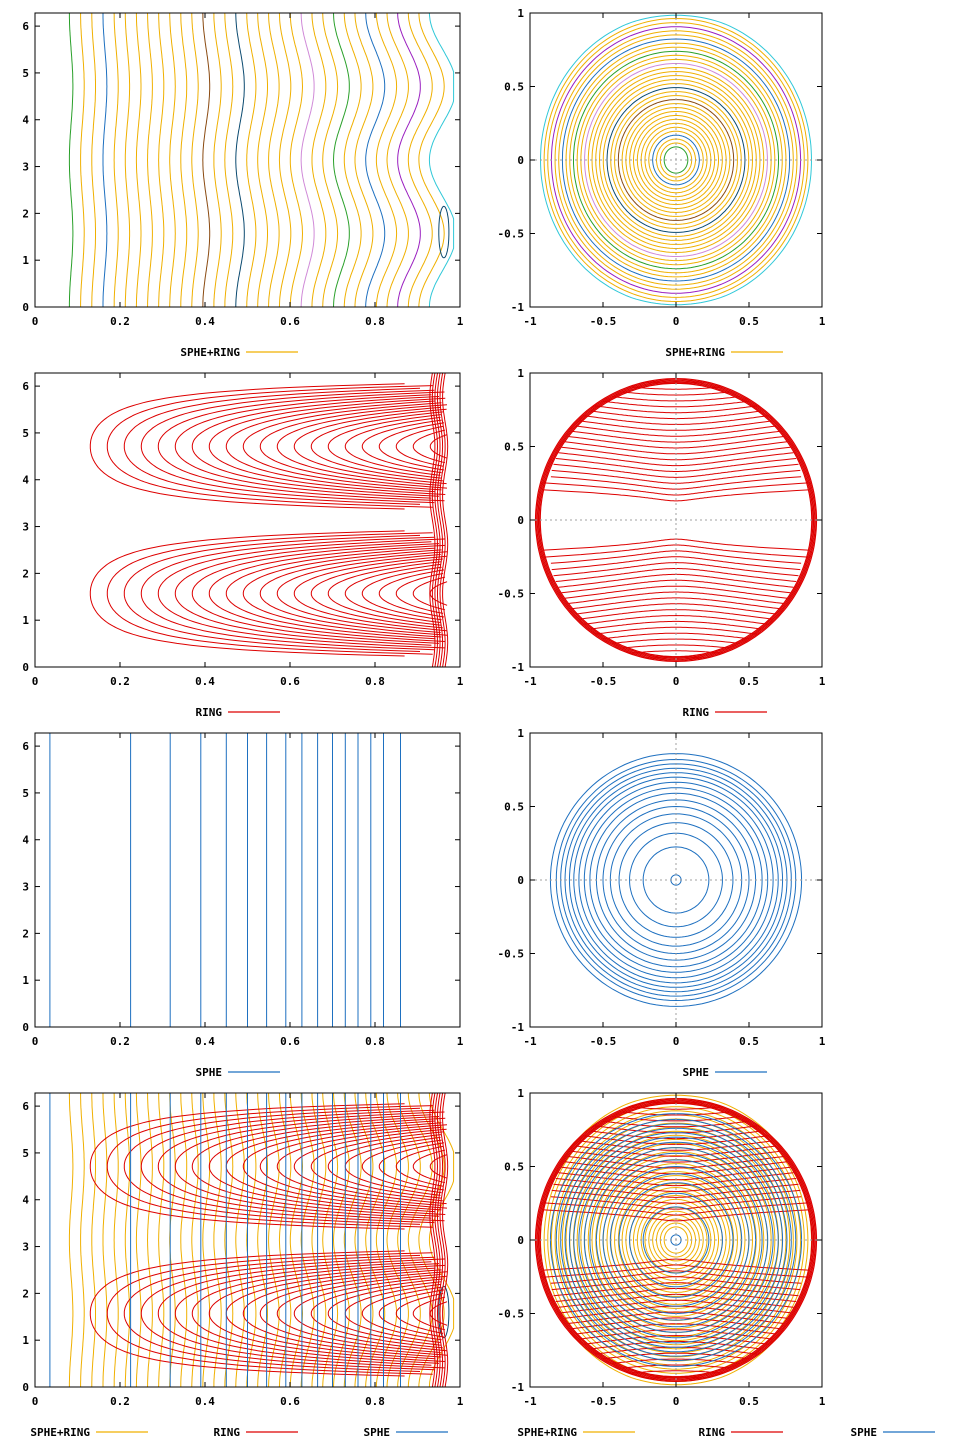  What do you see at coordinates (514, 447) in the screenshot?
I see `y-tick-label: 0.5` at bounding box center [514, 447].